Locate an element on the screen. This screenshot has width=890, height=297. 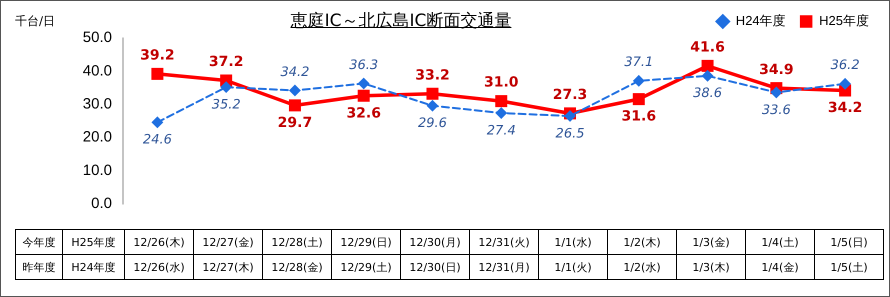
y-tick-label: 40.0 is located at coordinates (97, 71).